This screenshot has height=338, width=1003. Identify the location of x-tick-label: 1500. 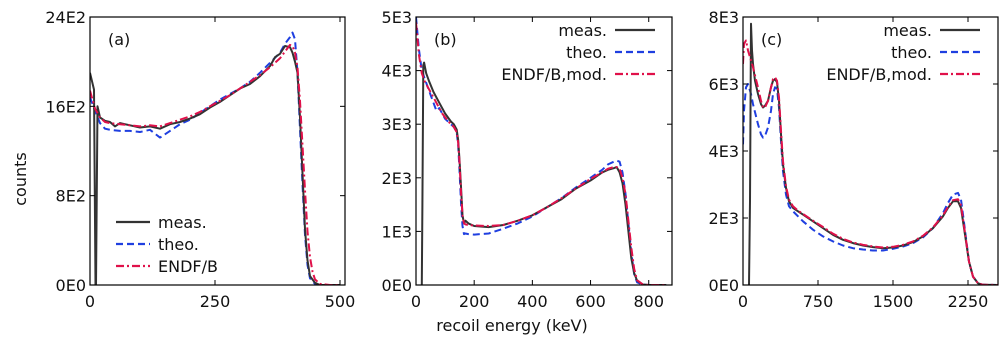
(893, 301).